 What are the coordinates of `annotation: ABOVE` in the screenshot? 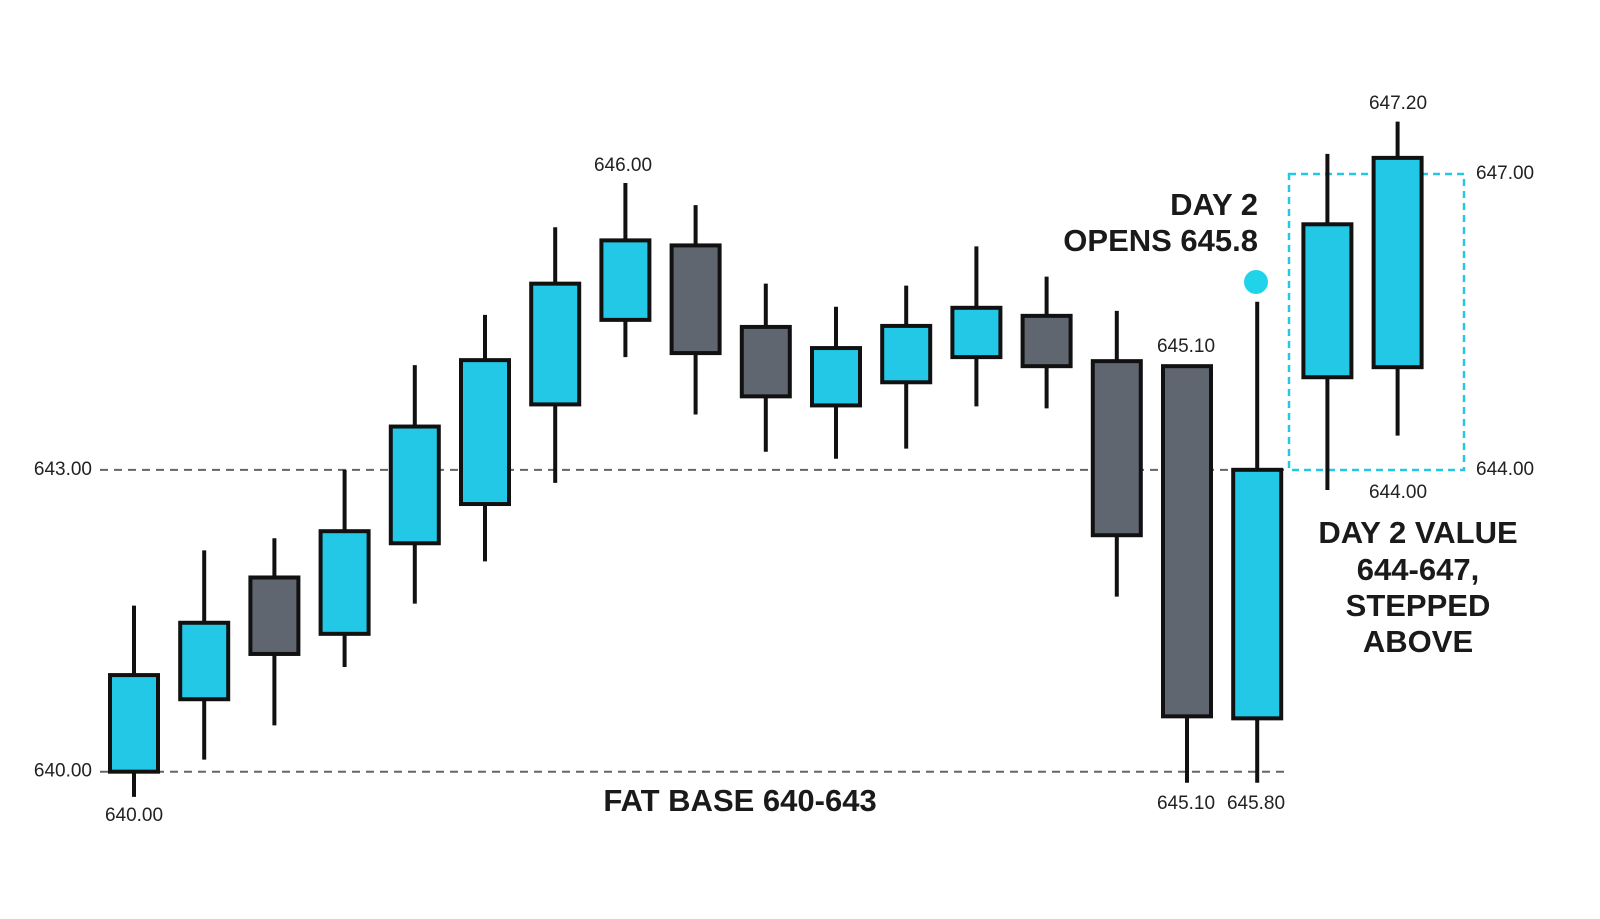 It's located at (1418, 641).